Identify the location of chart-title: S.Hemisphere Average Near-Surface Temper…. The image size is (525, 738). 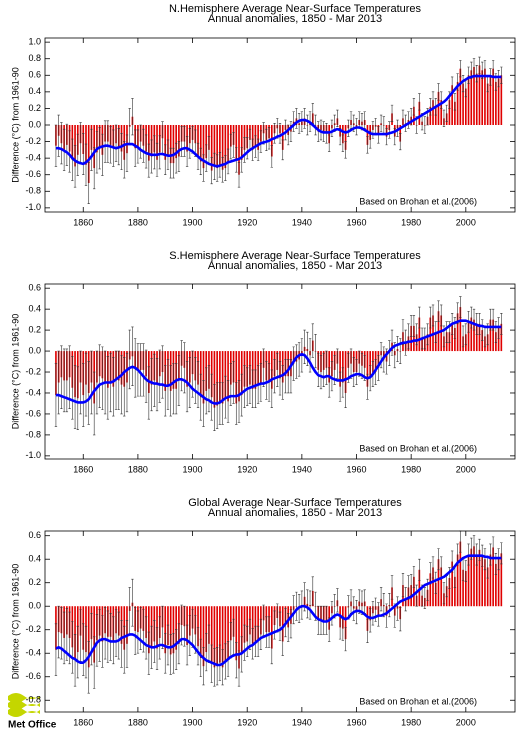
(295, 256).